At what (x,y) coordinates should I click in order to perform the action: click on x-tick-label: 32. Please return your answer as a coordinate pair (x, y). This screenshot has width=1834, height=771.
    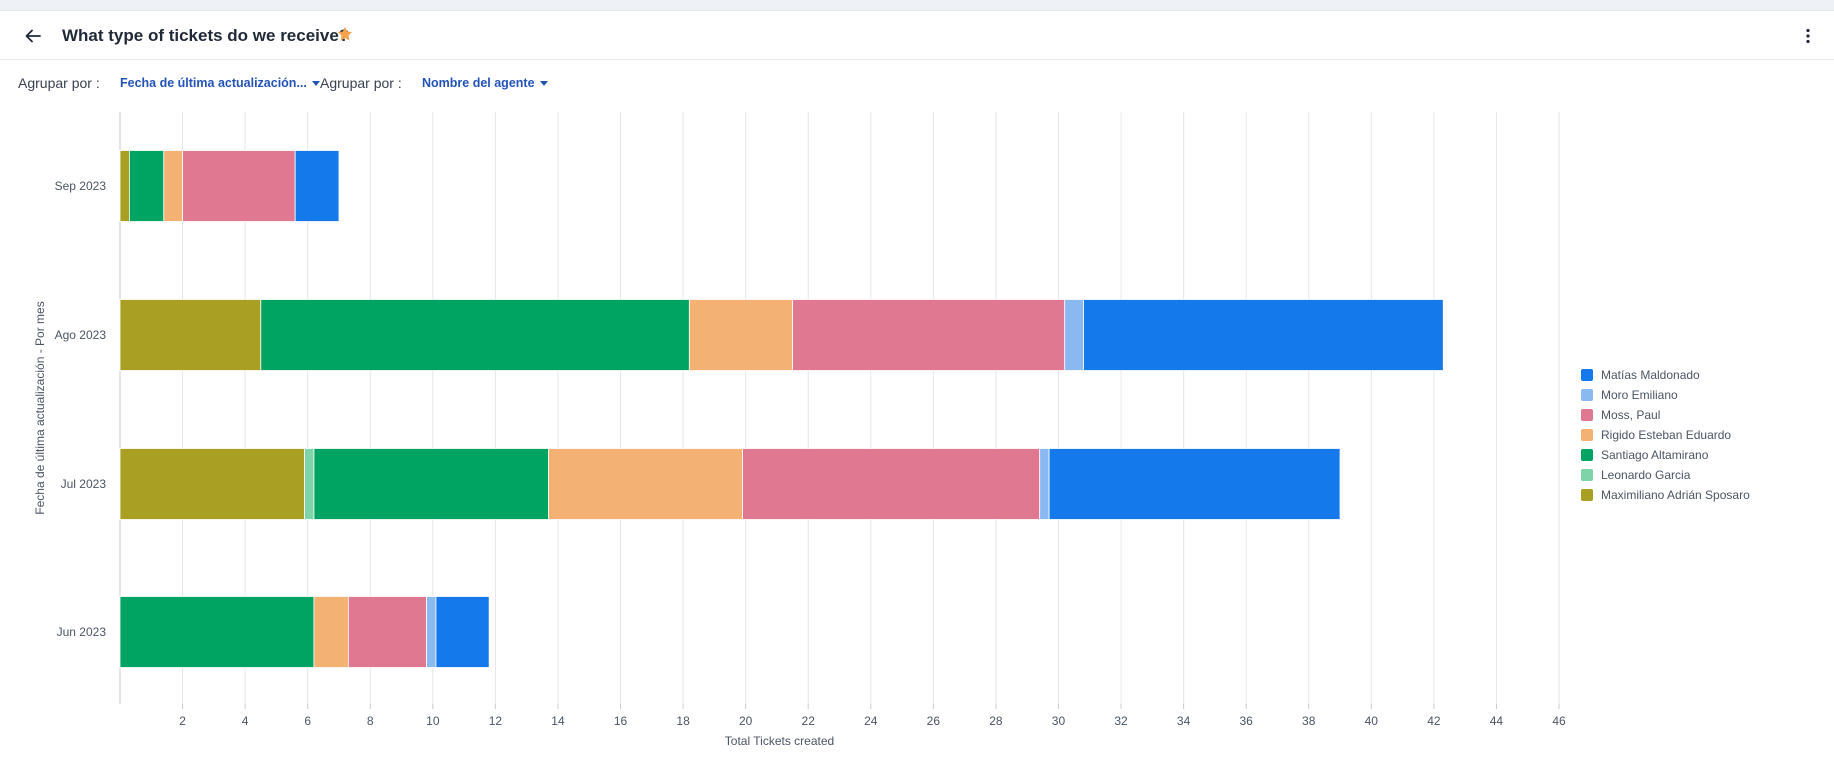
    Looking at the image, I should click on (1121, 721).